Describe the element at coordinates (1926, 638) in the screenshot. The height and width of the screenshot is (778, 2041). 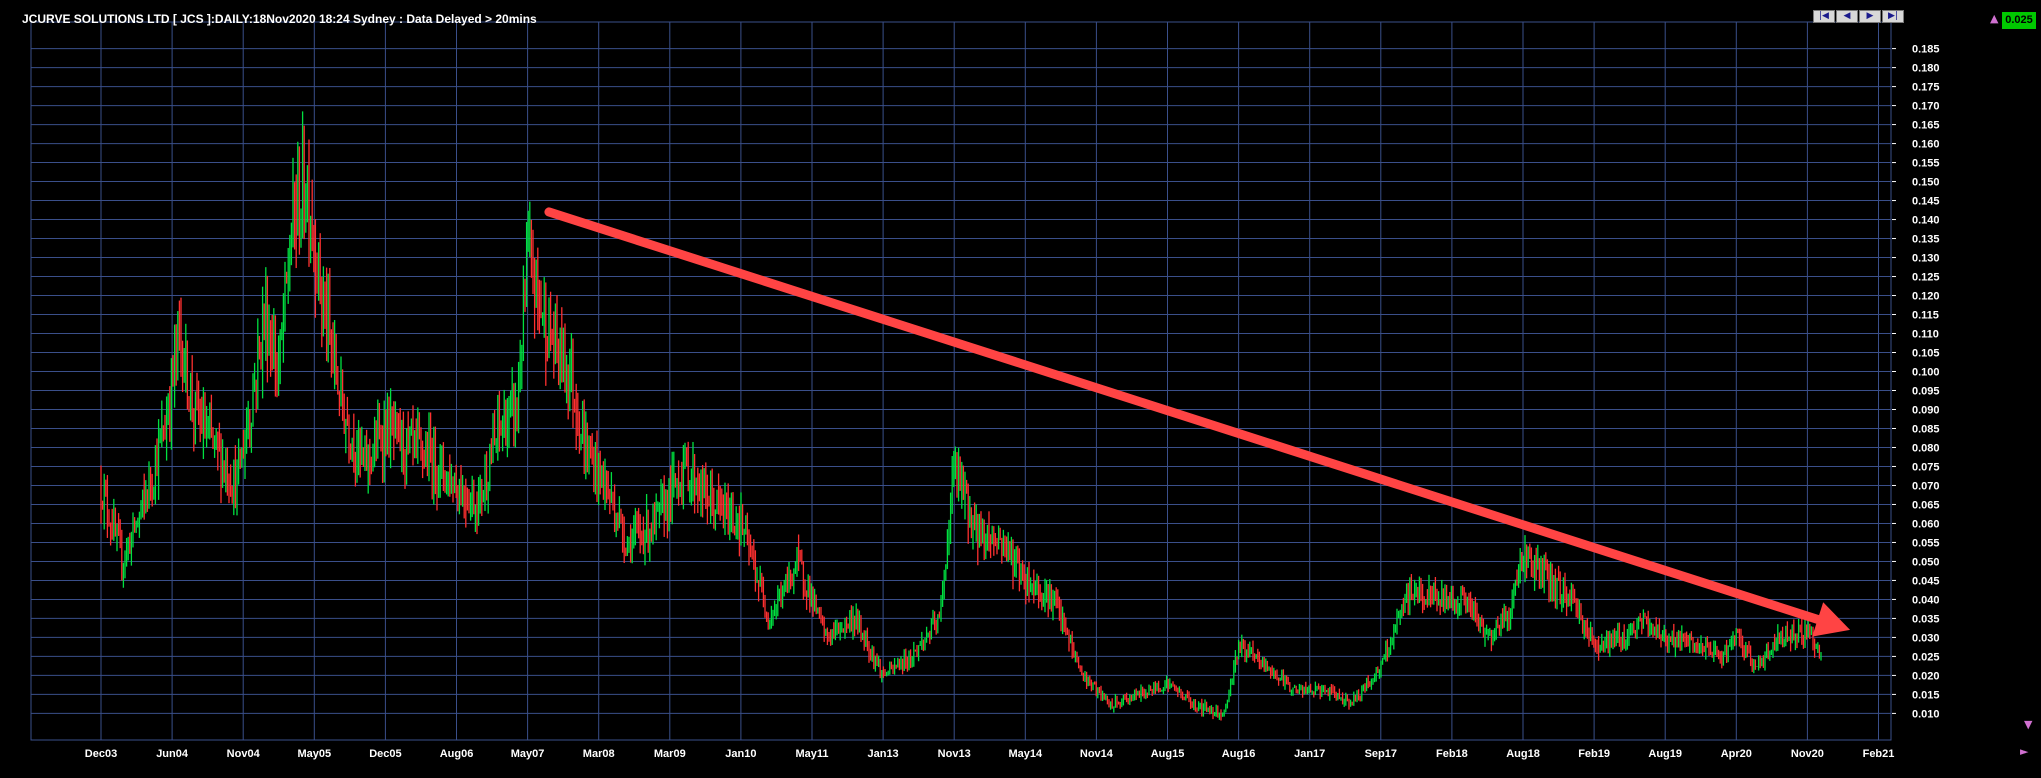
I see `y-tick-label: 0.030` at that location.